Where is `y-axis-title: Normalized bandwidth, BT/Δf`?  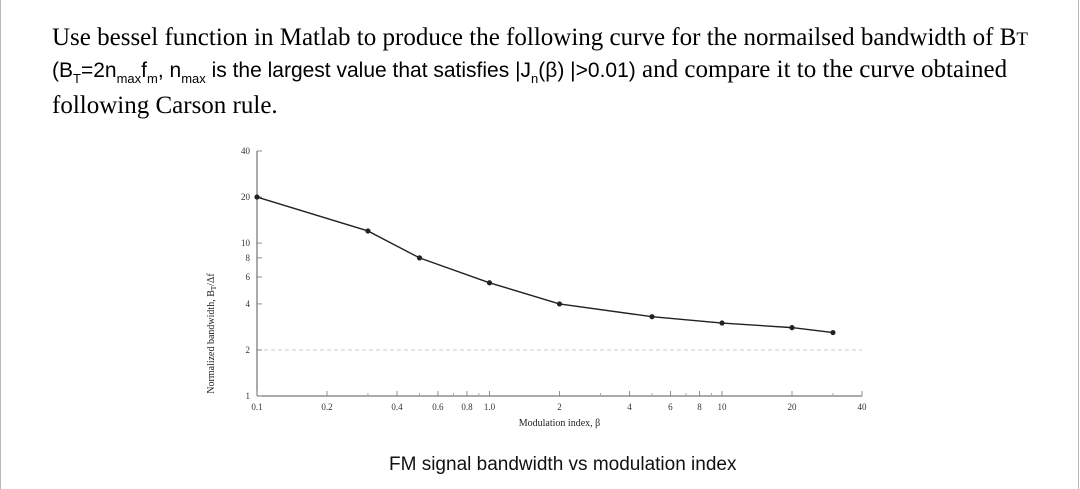
y-axis-title: Normalized bandwidth, BT/Δf is located at coordinates (212, 333).